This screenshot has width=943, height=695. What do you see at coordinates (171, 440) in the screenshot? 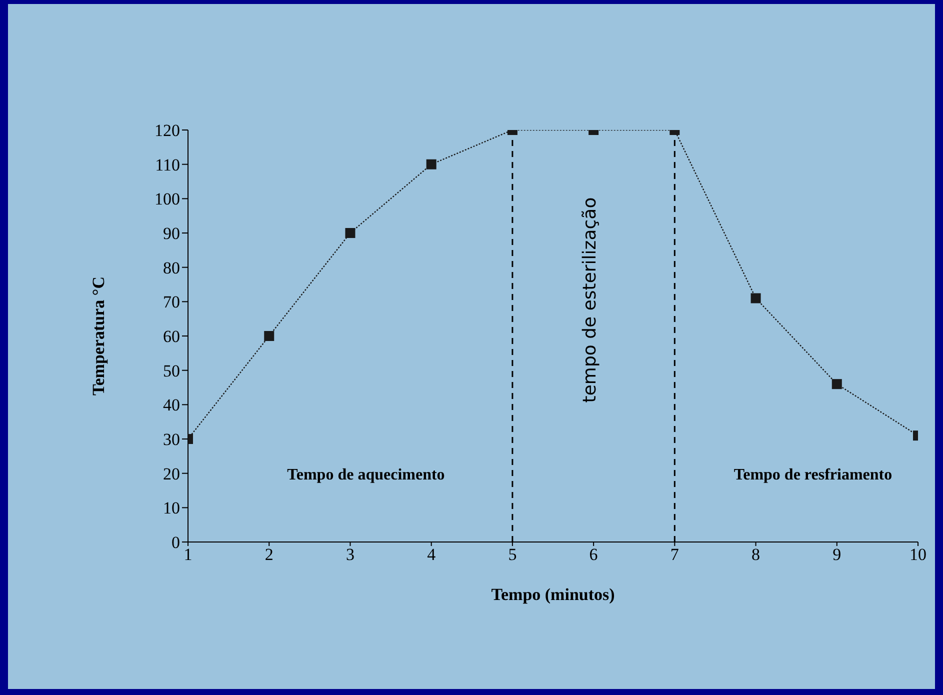
I see `y-tick-label: 30` at bounding box center [171, 440].